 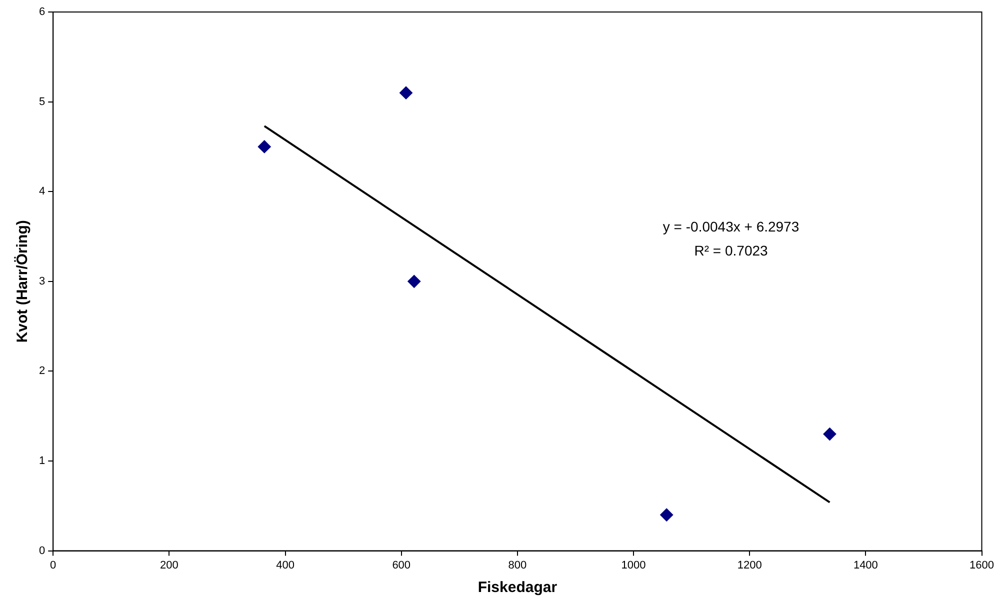 What do you see at coordinates (42, 192) in the screenshot?
I see `y-tick-label: 4` at bounding box center [42, 192].